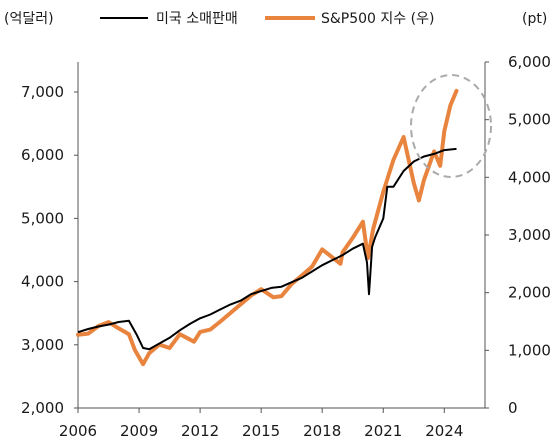 This screenshot has width=558, height=446. What do you see at coordinates (42, 408) in the screenshot?
I see `left-tick-label: 2,000` at bounding box center [42, 408].